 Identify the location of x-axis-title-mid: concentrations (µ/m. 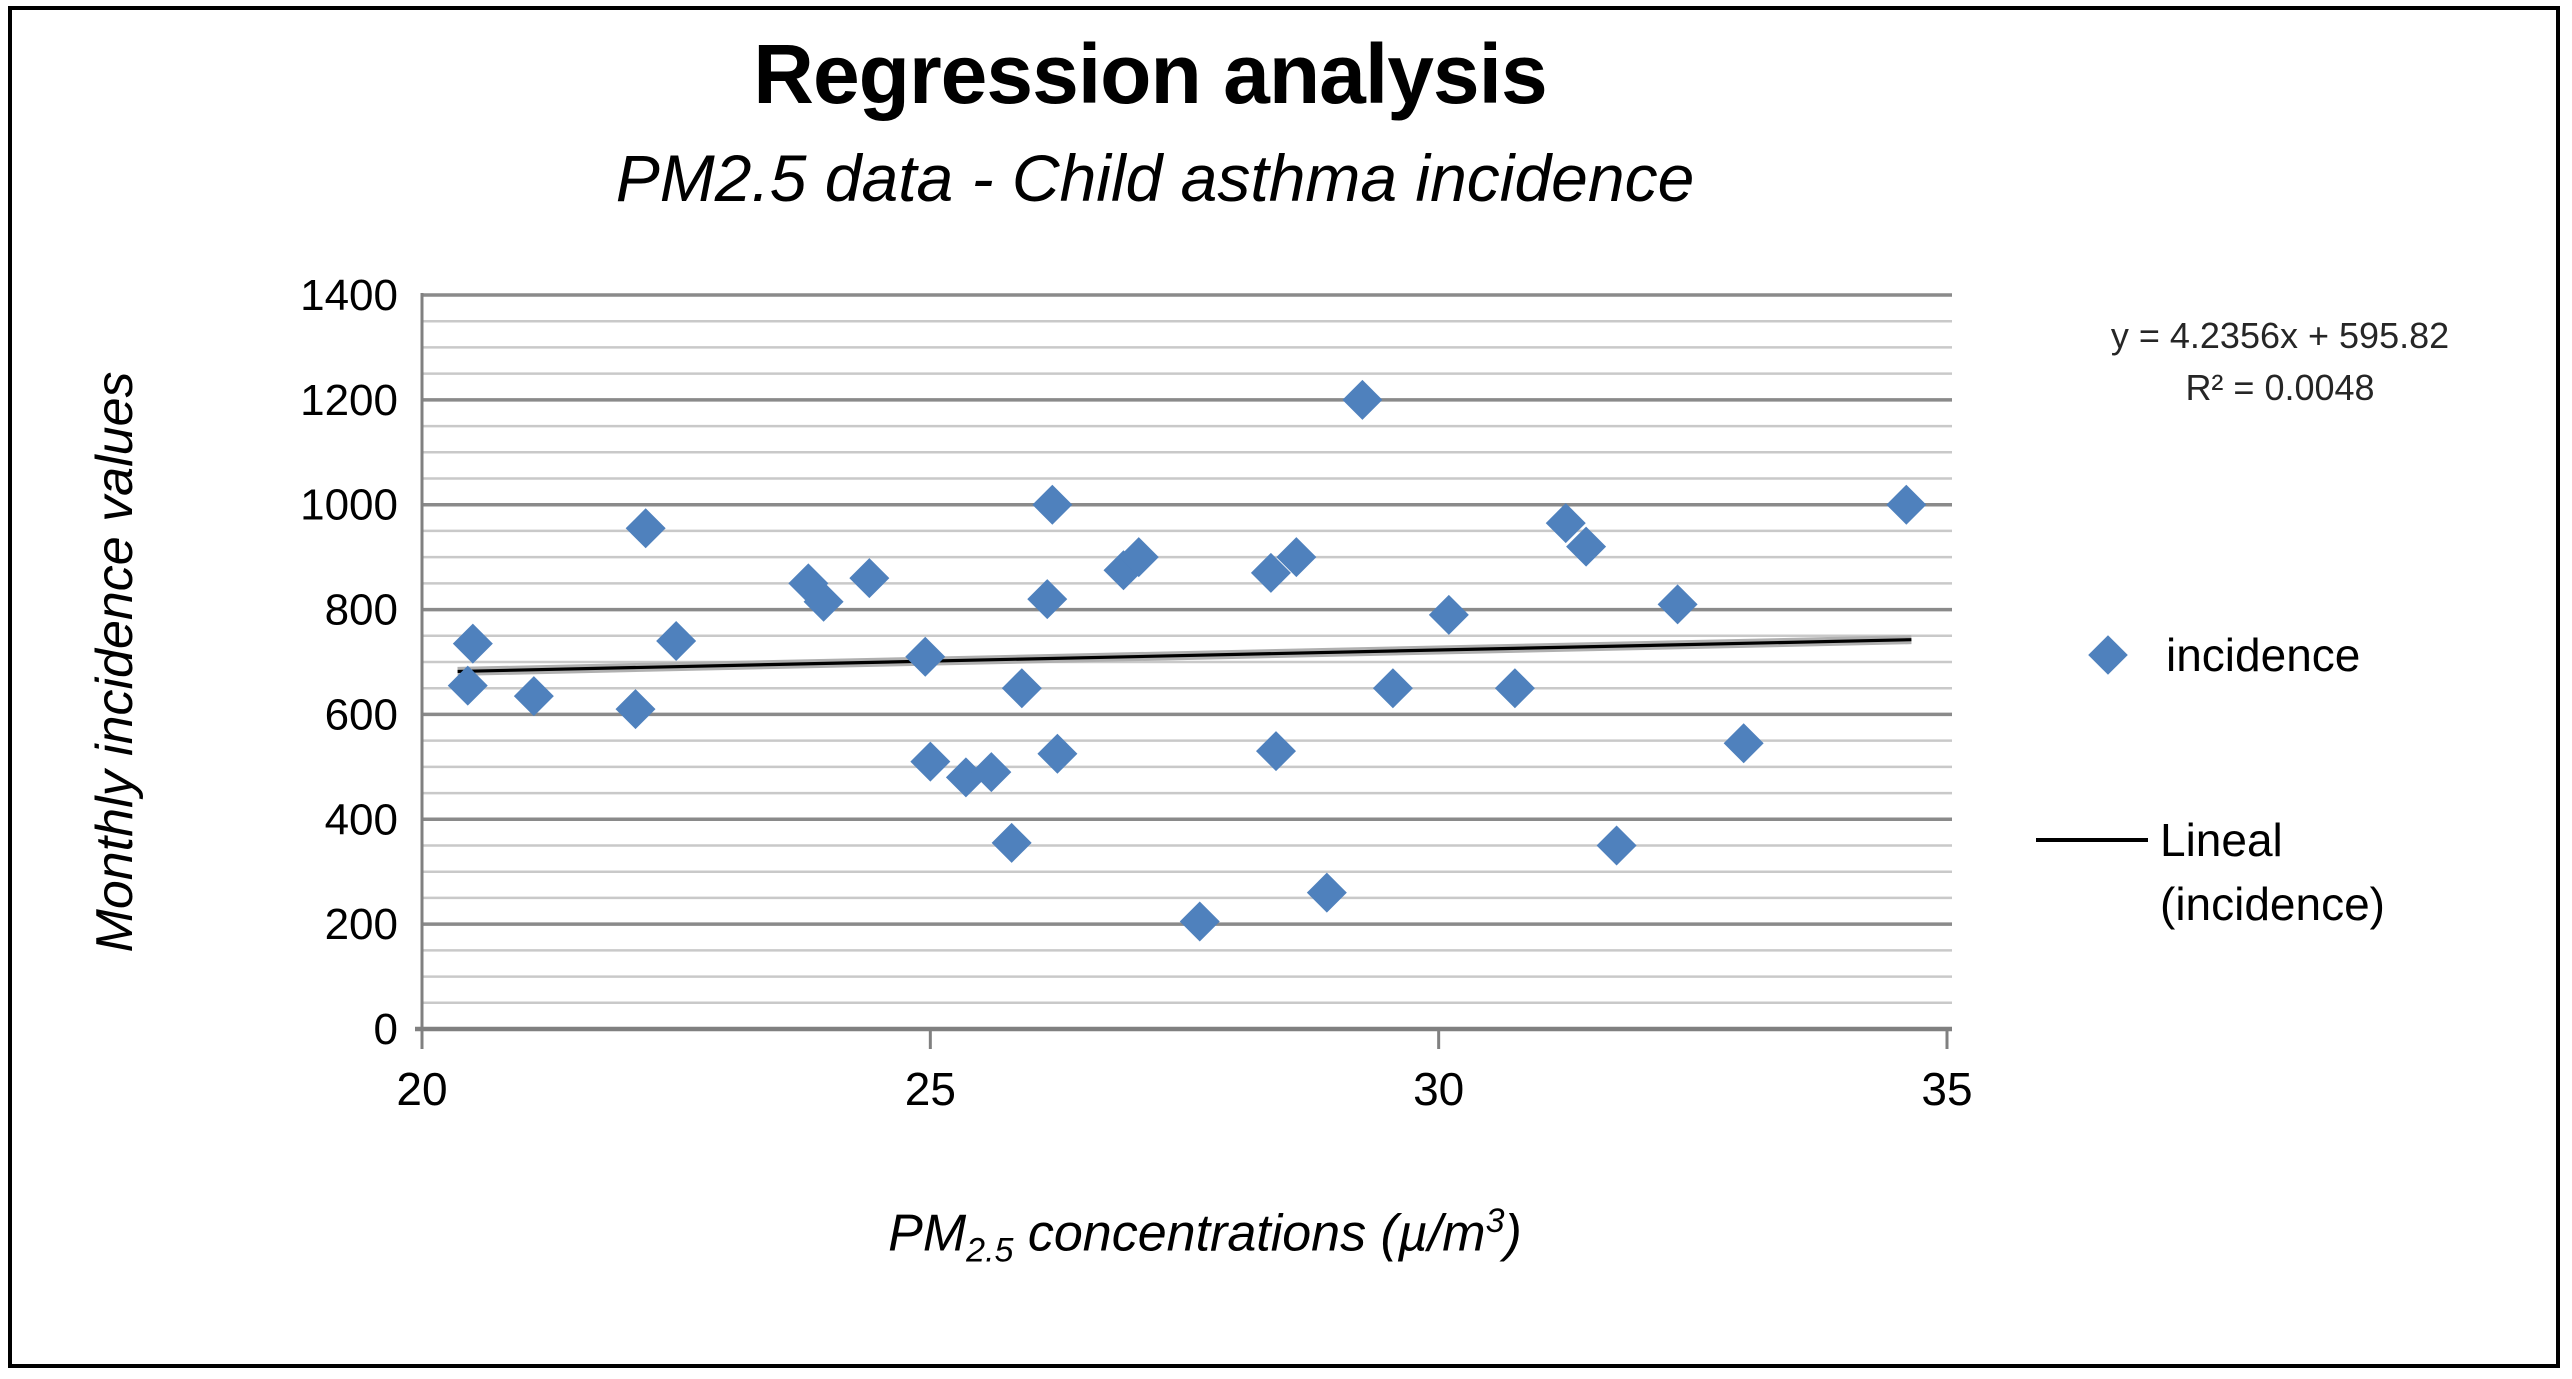
(1249, 1233).